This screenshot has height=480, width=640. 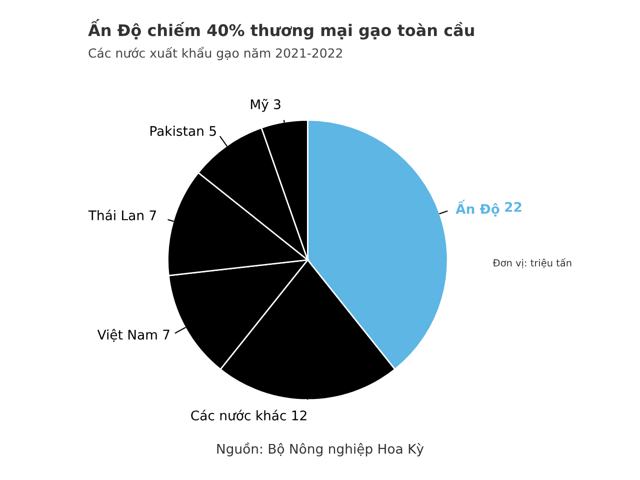 I want to click on data-label: 5, so click(x=213, y=131).